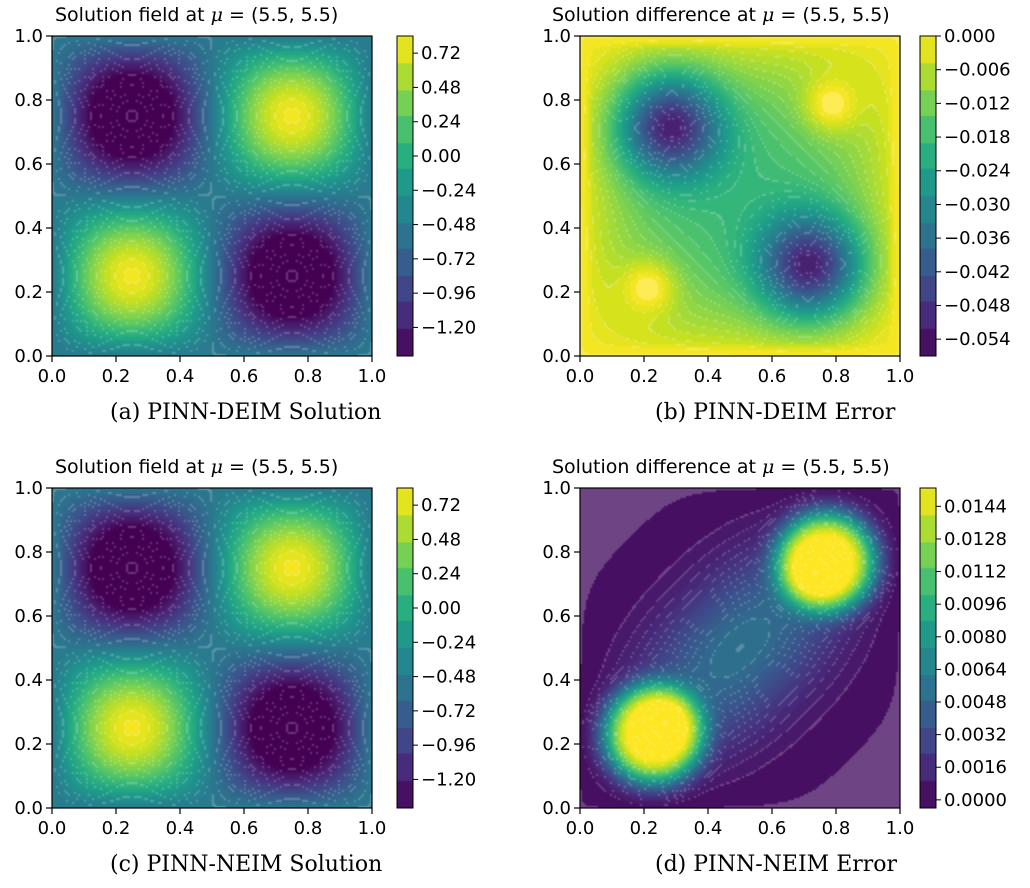 Image resolution: width=1030 pixels, height=888 pixels. I want to click on colorbar-tick-label: −0.012, so click(977, 103).